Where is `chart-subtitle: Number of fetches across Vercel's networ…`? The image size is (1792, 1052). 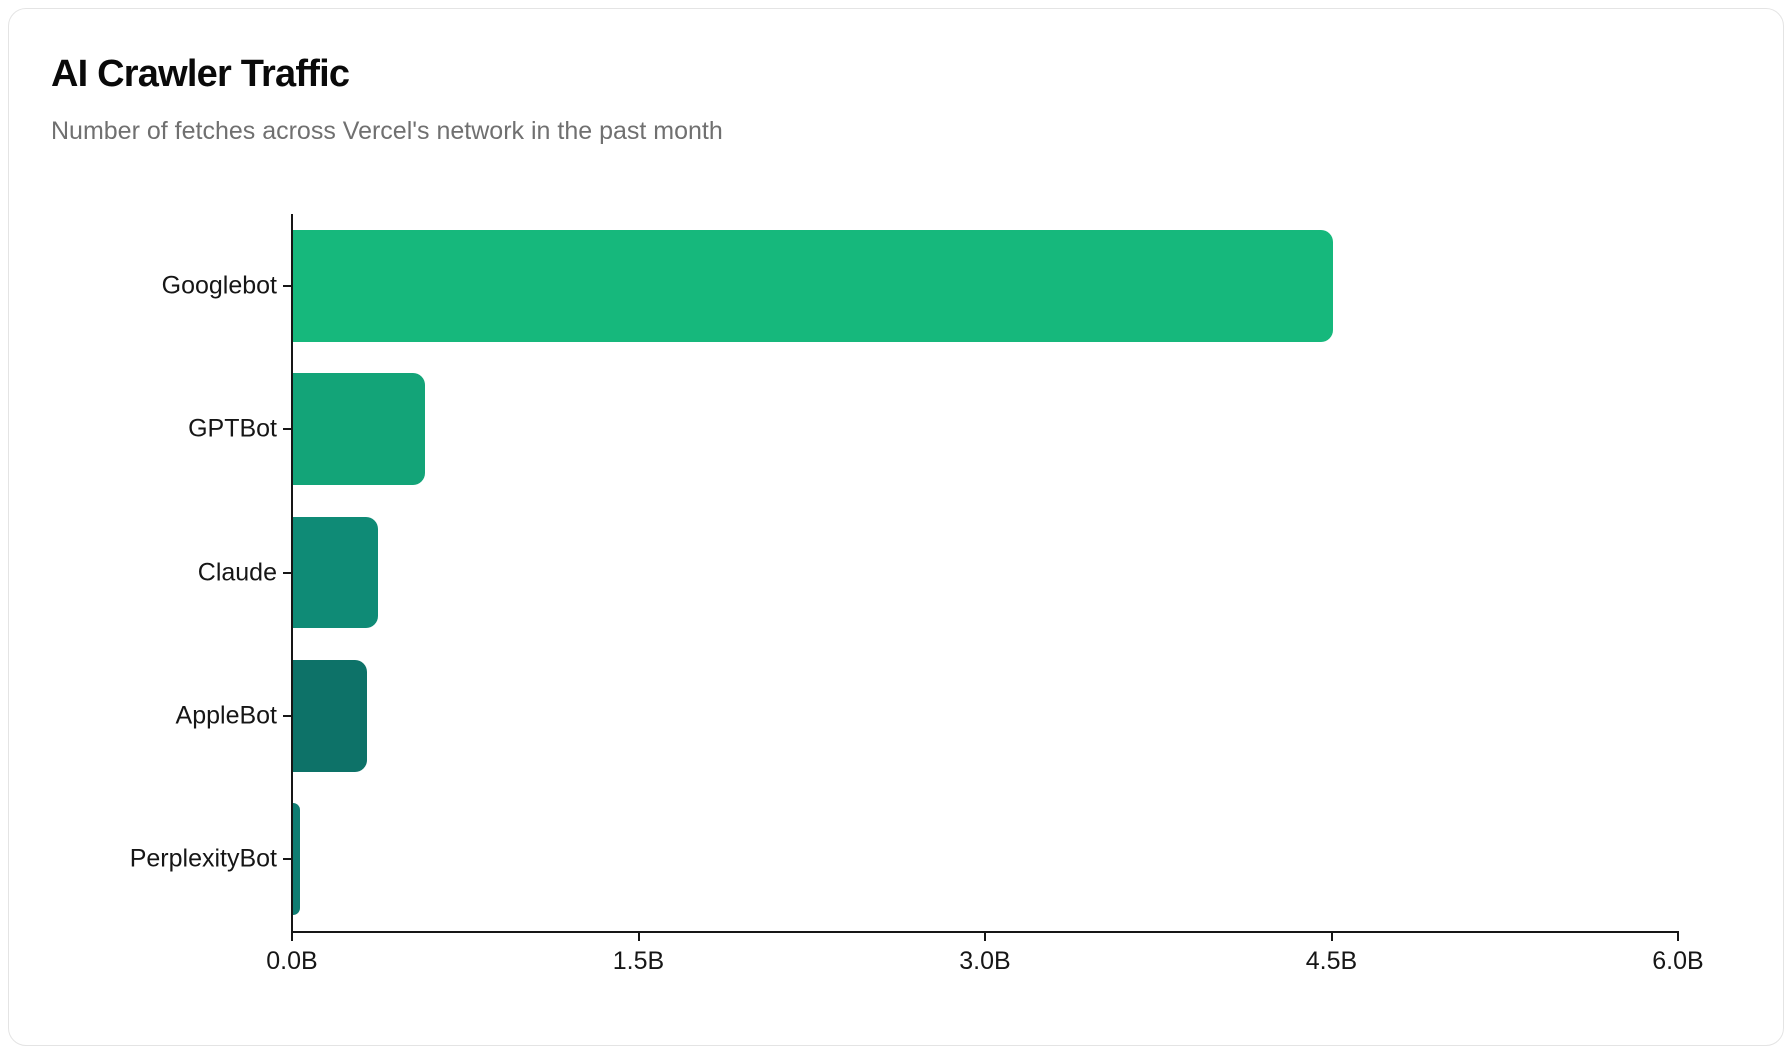
chart-subtitle: Number of fetches across Vercel's networ… is located at coordinates (387, 131).